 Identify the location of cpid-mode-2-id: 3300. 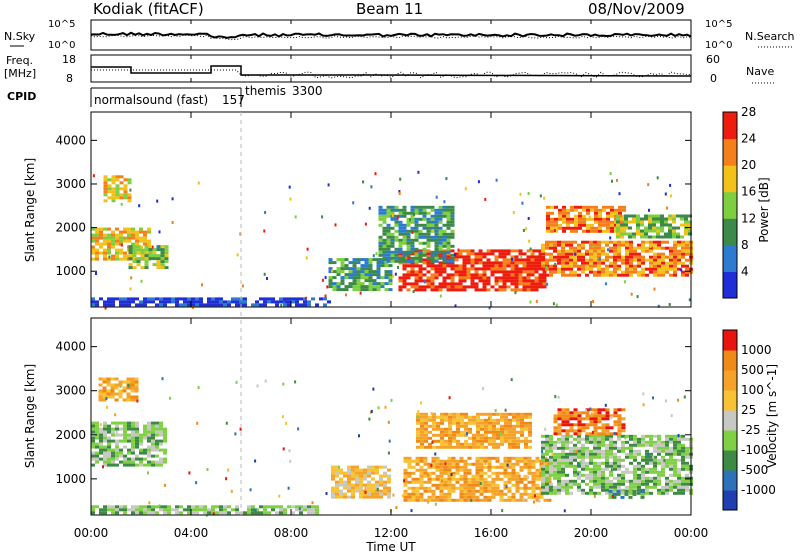
(307, 91).